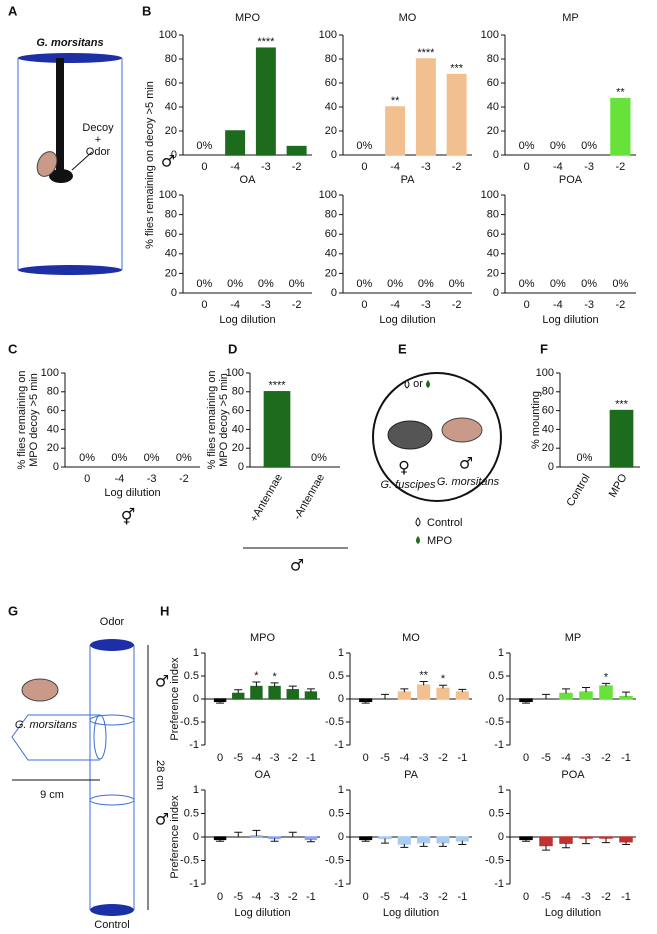  What do you see at coordinates (112, 645) in the screenshot?
I see `tube-top` at bounding box center [112, 645].